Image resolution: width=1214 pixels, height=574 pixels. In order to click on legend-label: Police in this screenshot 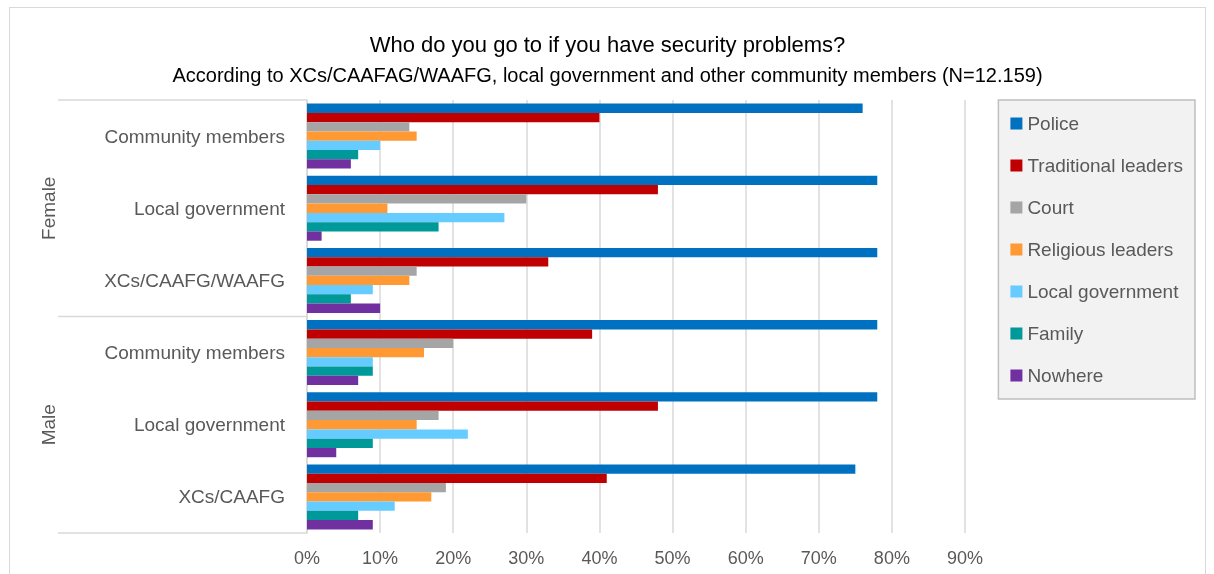, I will do `click(1053, 123)`.